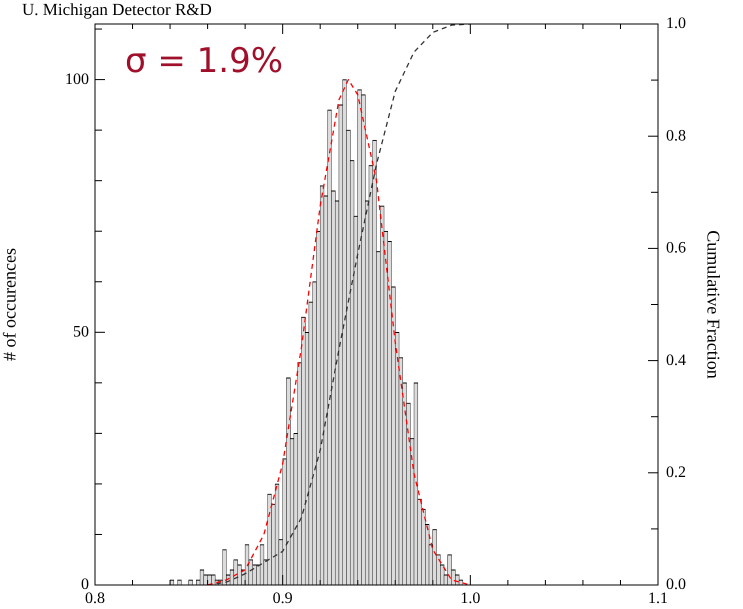 The height and width of the screenshot is (609, 743). Describe the element at coordinates (77, 79) in the screenshot. I see `y-tick-label: 100` at that location.